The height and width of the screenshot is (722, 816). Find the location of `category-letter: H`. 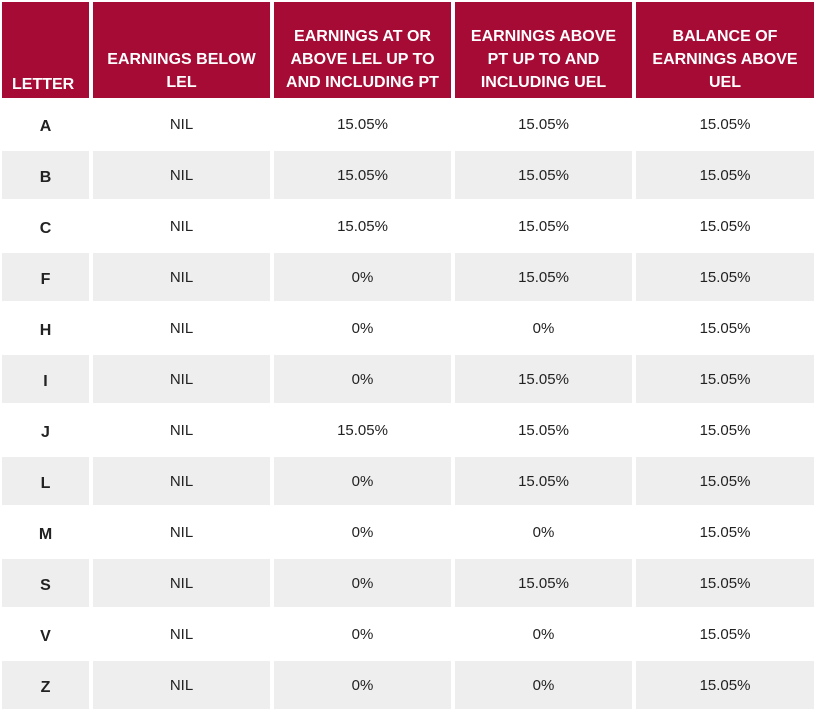

category-letter: H is located at coordinates (45, 328).